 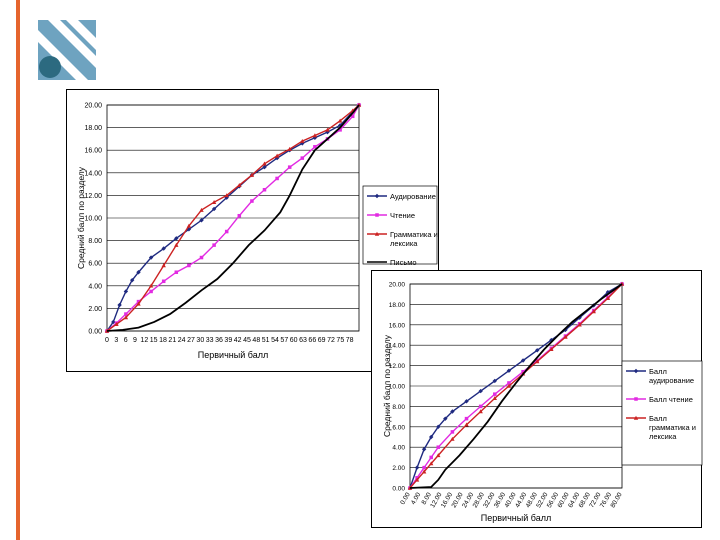 What do you see at coordinates (93, 128) in the screenshot?
I see `y-tick-label: 18.00` at bounding box center [93, 128].